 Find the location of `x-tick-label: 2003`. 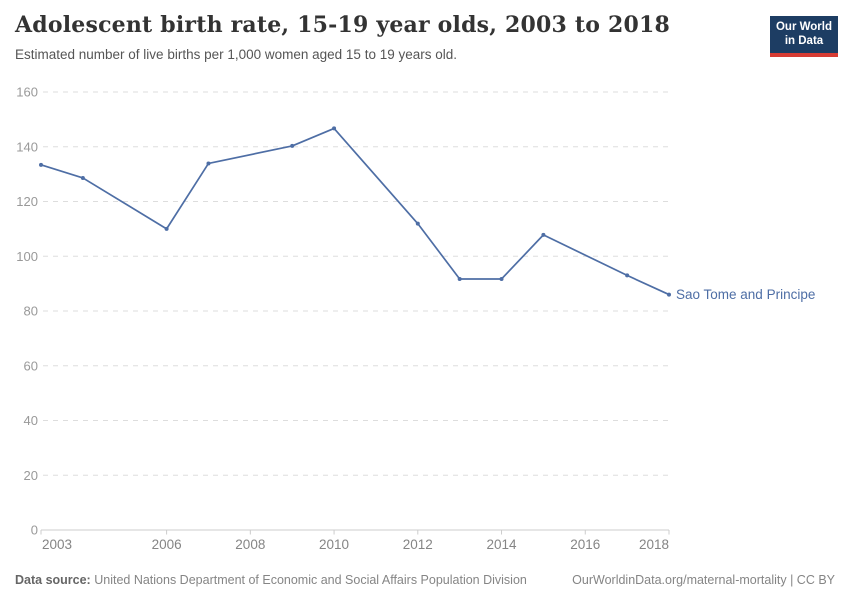

x-tick-label: 2003 is located at coordinates (57, 544).